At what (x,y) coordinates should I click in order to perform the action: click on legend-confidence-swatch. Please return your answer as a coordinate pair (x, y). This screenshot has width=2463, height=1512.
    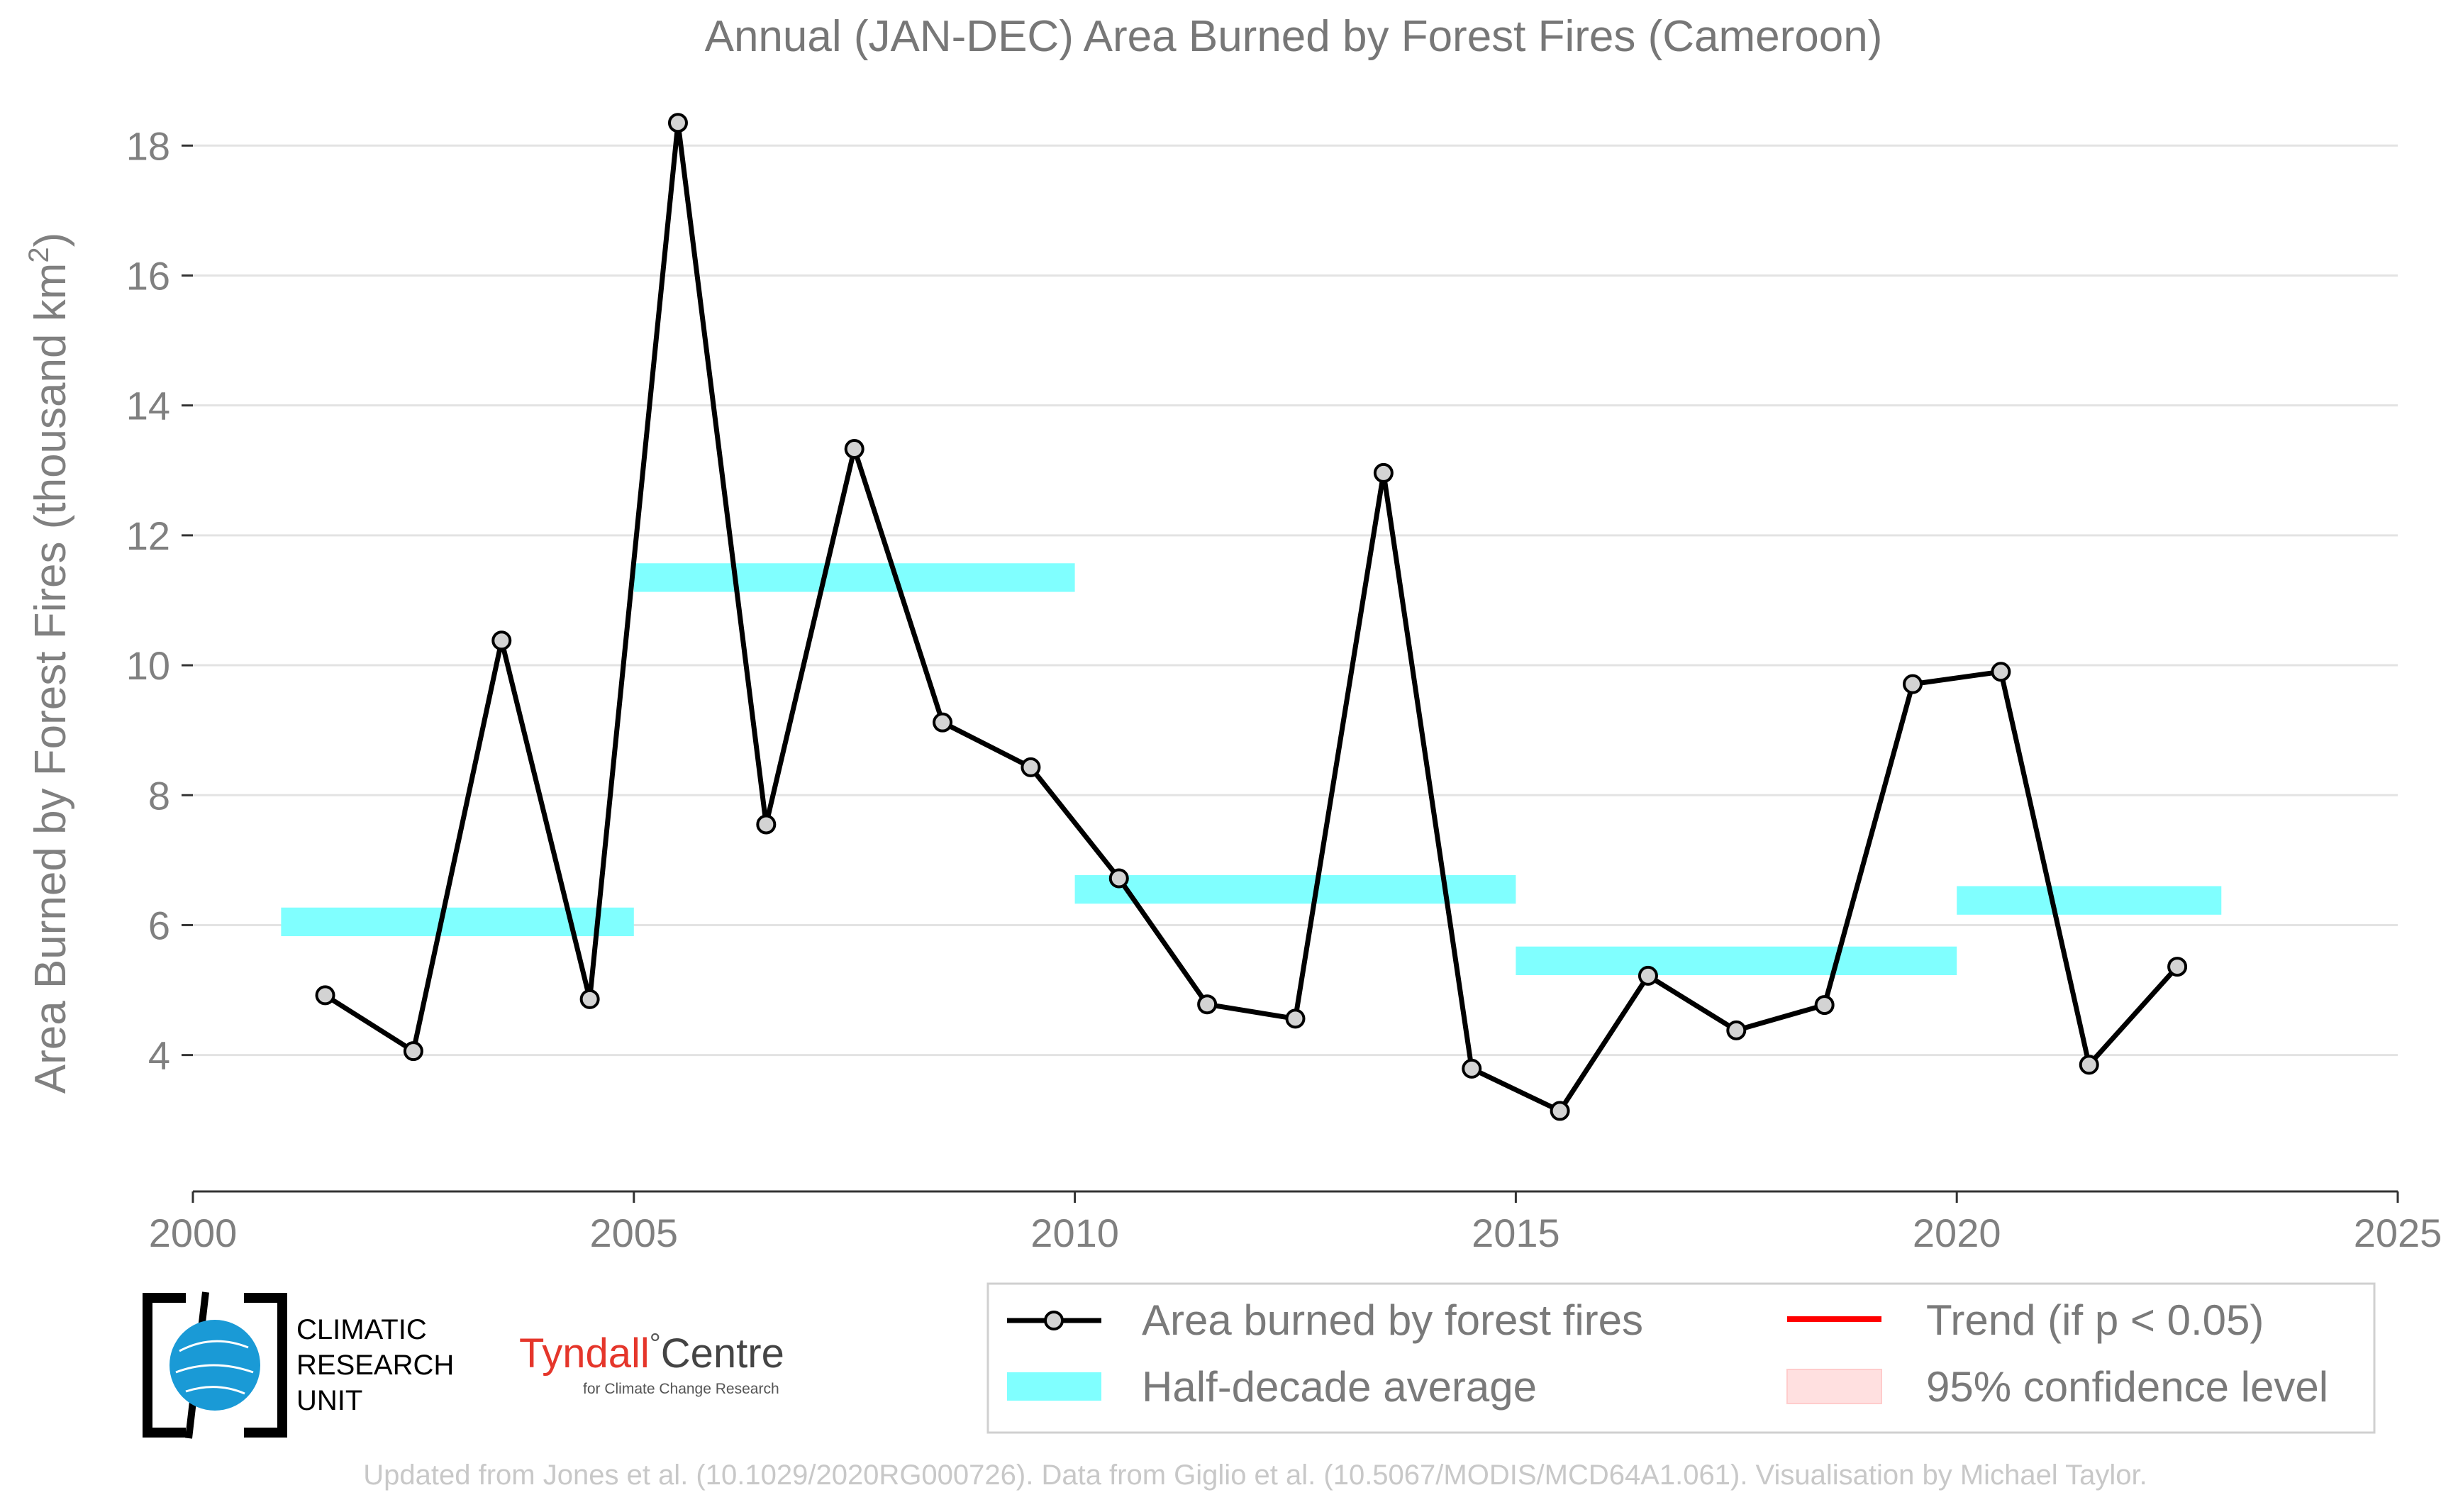
    Looking at the image, I should click on (1834, 1386).